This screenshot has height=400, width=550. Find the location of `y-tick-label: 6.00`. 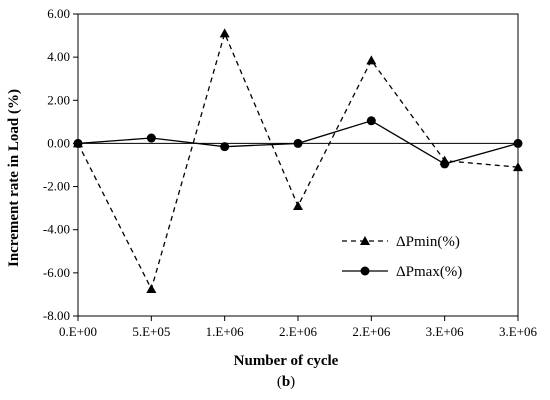

y-tick-label: 6.00 is located at coordinates (58, 13).